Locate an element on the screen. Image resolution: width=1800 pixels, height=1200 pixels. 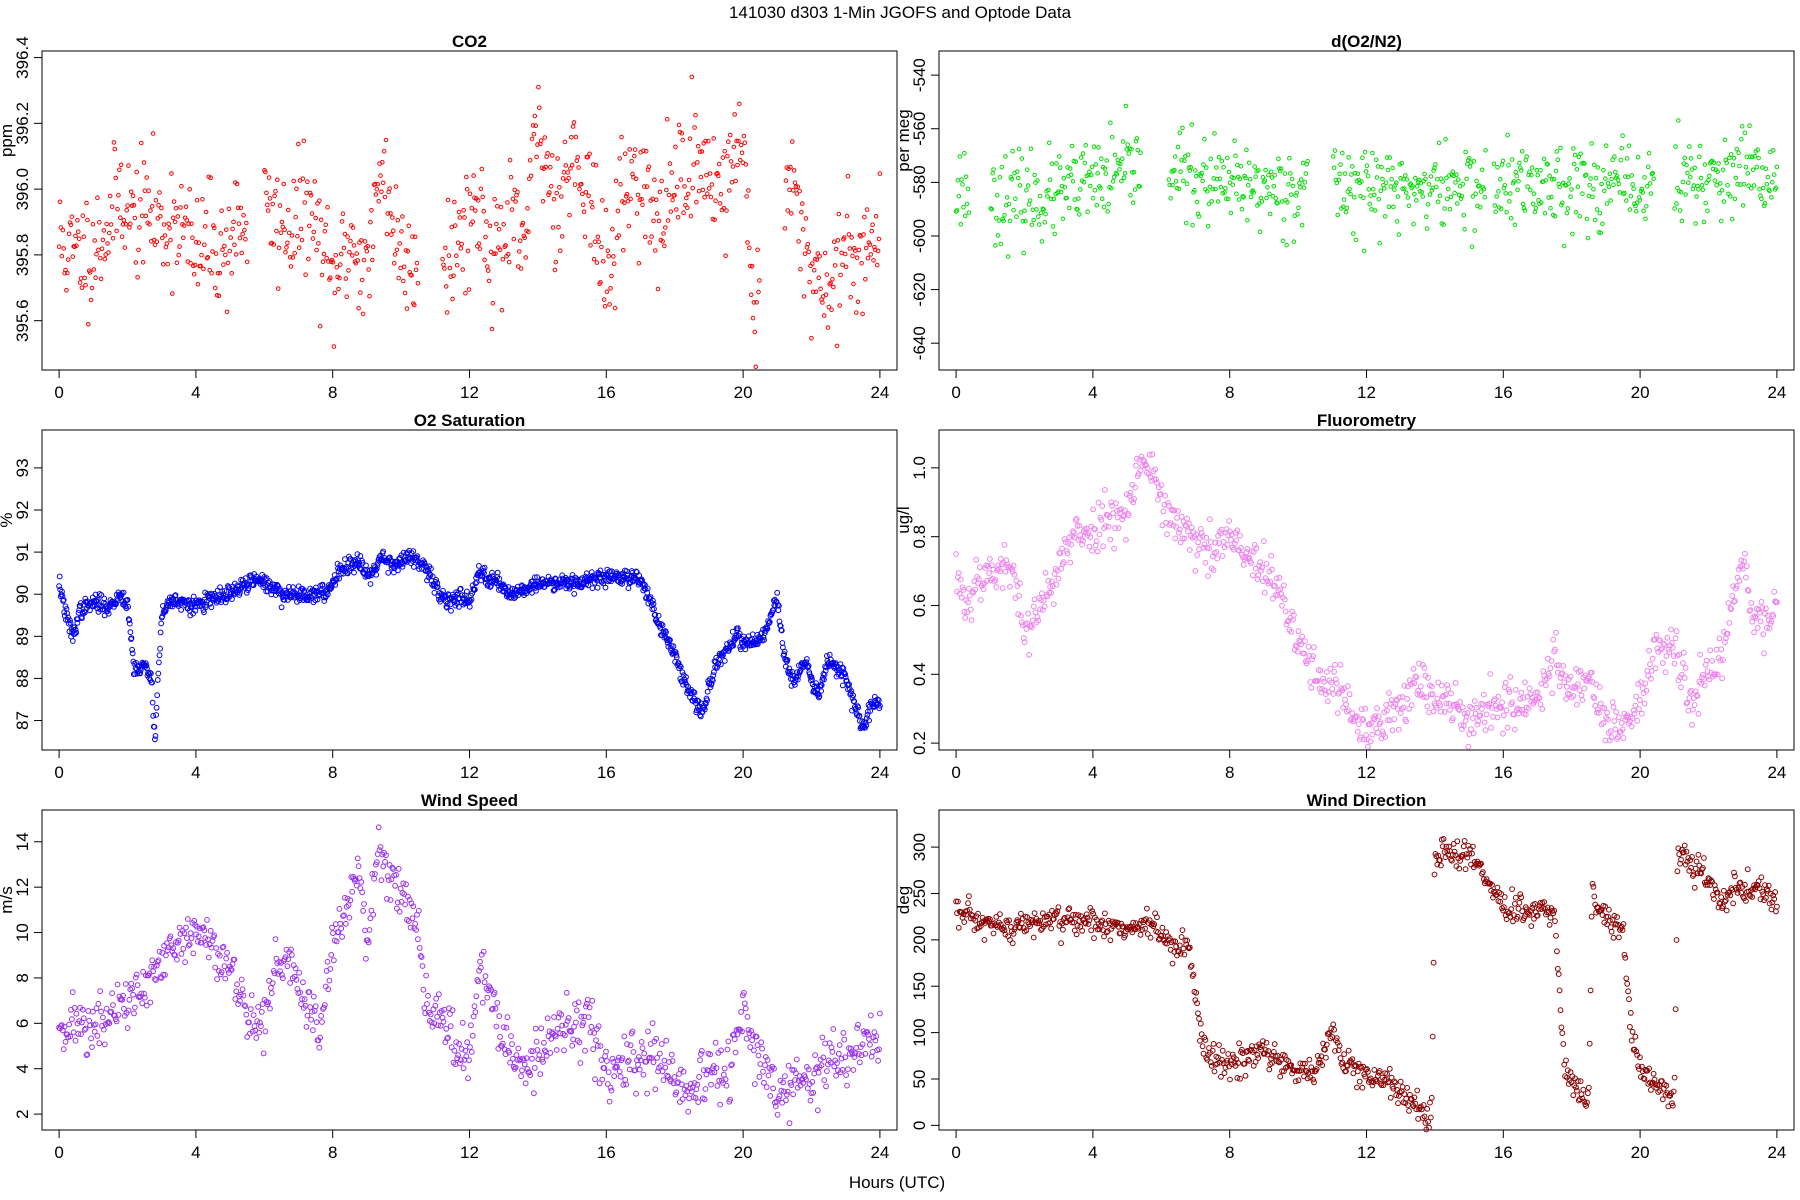
o2-saturation-y-label: % is located at coordinates (8, 519).